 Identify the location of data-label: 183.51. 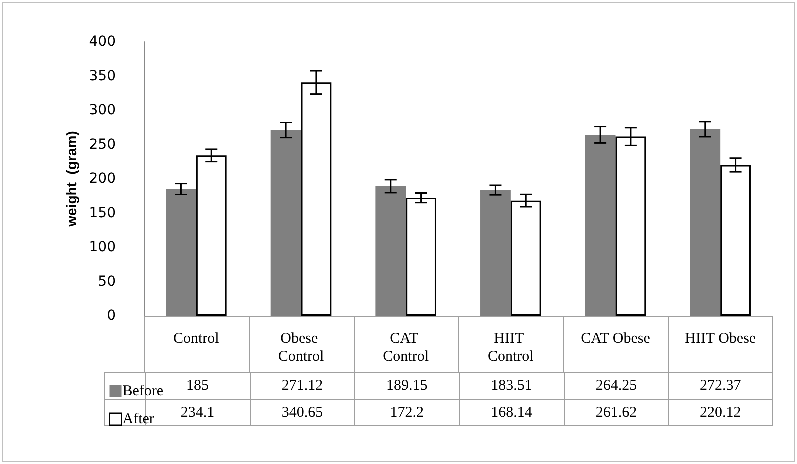
(511, 386).